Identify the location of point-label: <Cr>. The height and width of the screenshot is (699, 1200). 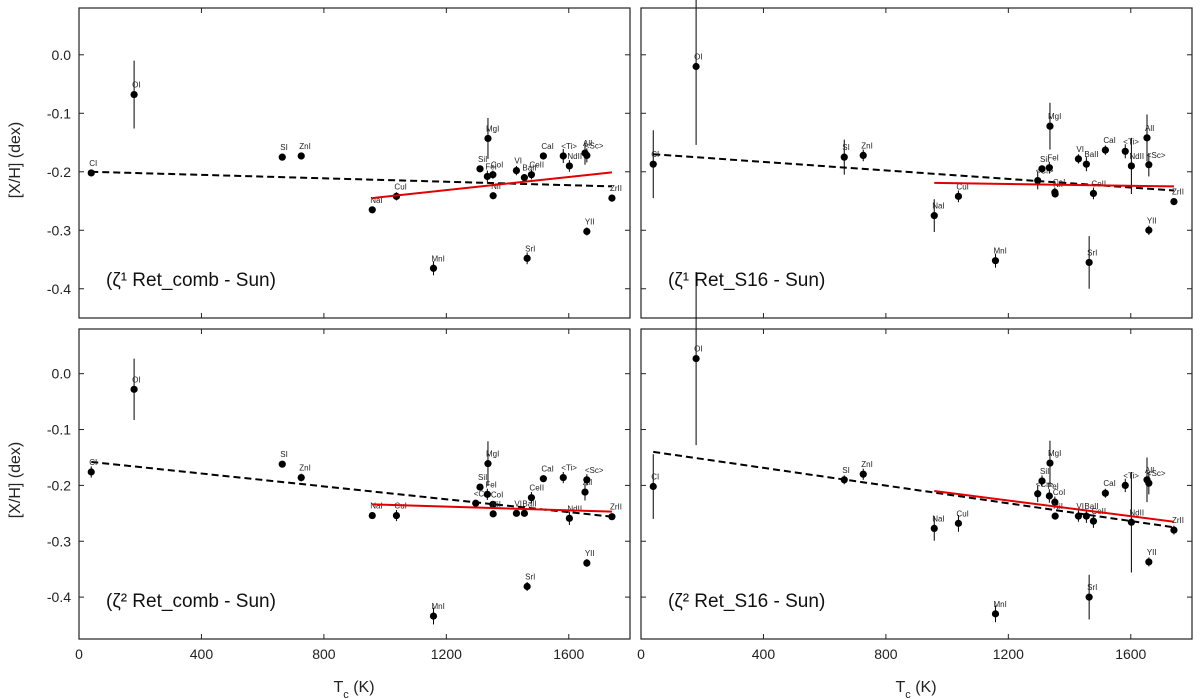
(1045, 484).